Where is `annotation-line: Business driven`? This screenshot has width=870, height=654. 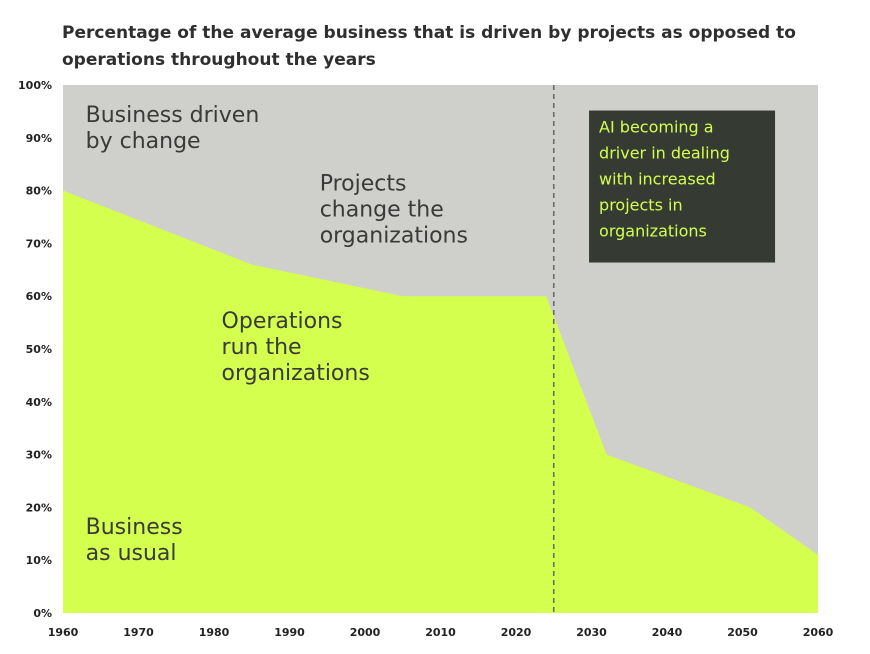 annotation-line: Business driven is located at coordinates (173, 115).